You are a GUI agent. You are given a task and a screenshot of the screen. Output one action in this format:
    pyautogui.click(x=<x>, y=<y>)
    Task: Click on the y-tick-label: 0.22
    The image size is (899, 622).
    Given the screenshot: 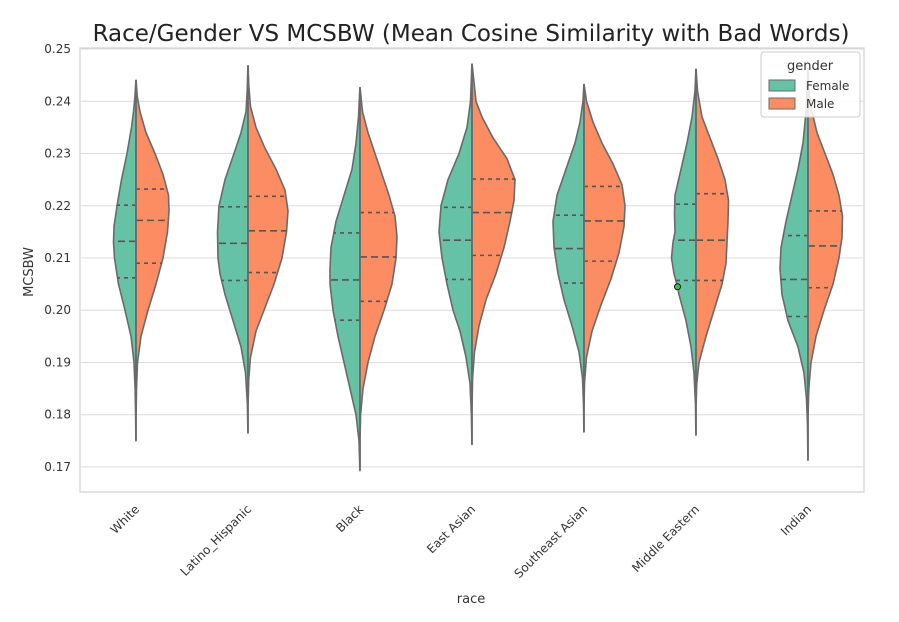 What is the action you would take?
    pyautogui.click(x=57, y=206)
    